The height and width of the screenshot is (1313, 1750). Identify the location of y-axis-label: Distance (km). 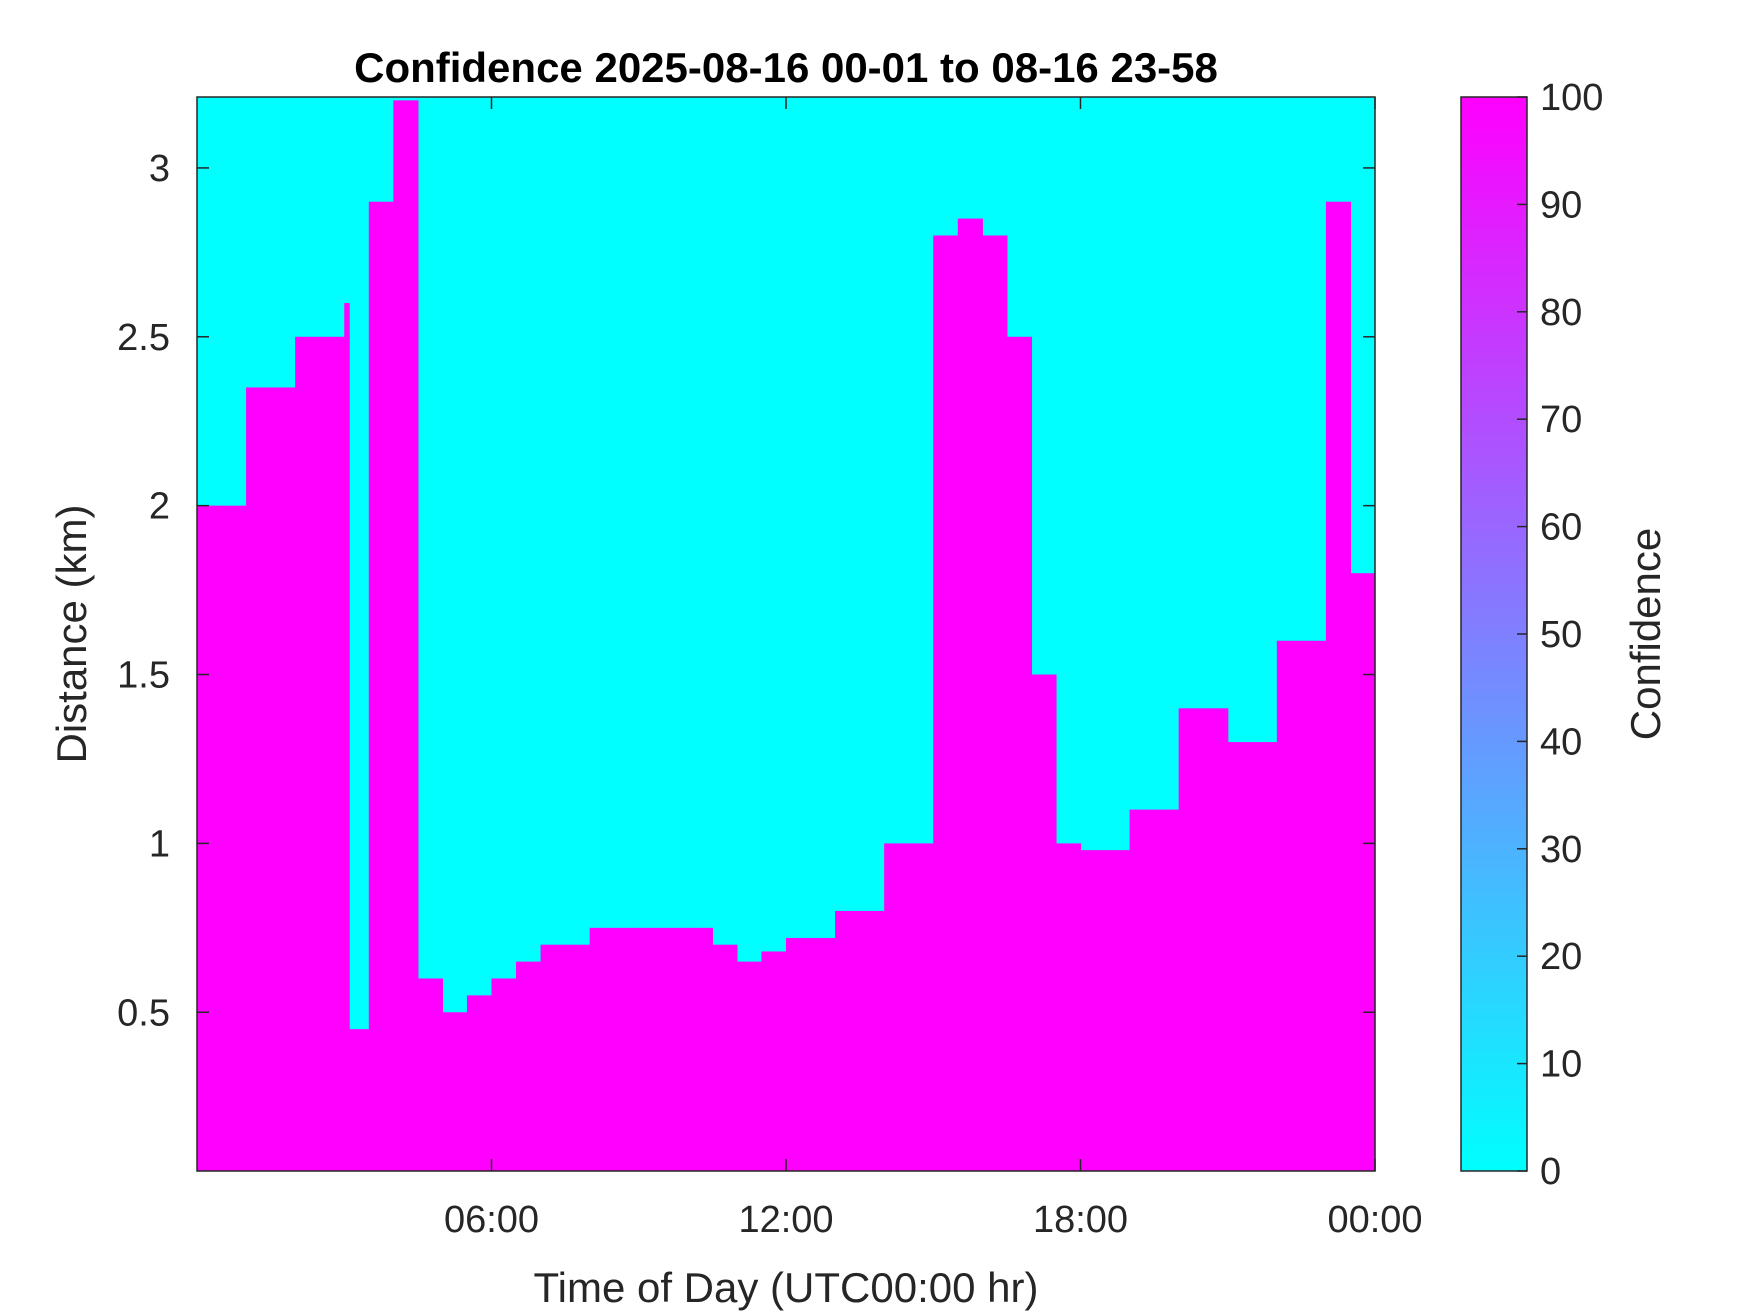
(71, 633).